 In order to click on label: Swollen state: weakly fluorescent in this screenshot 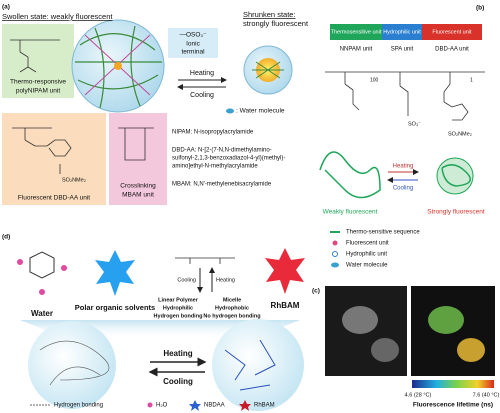, I will do `click(57, 16)`.